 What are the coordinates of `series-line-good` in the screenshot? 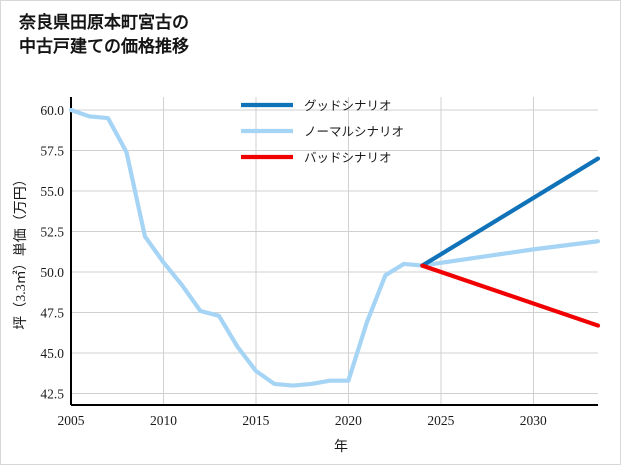 It's located at (510, 212).